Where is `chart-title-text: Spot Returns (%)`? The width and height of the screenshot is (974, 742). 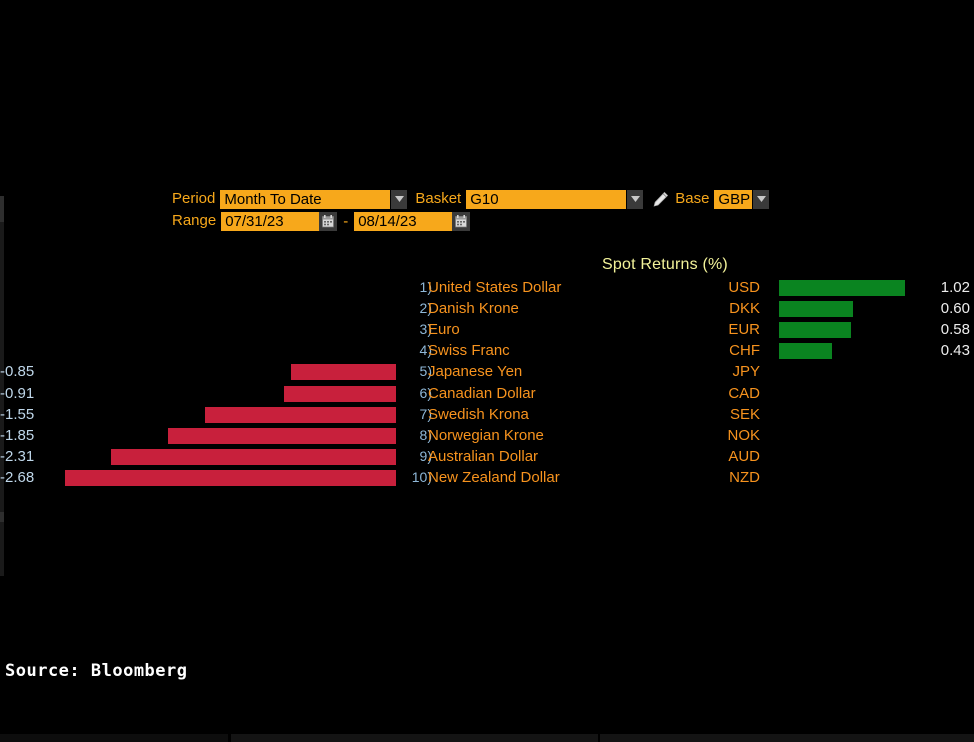 chart-title-text: Spot Returns (%) is located at coordinates (665, 264).